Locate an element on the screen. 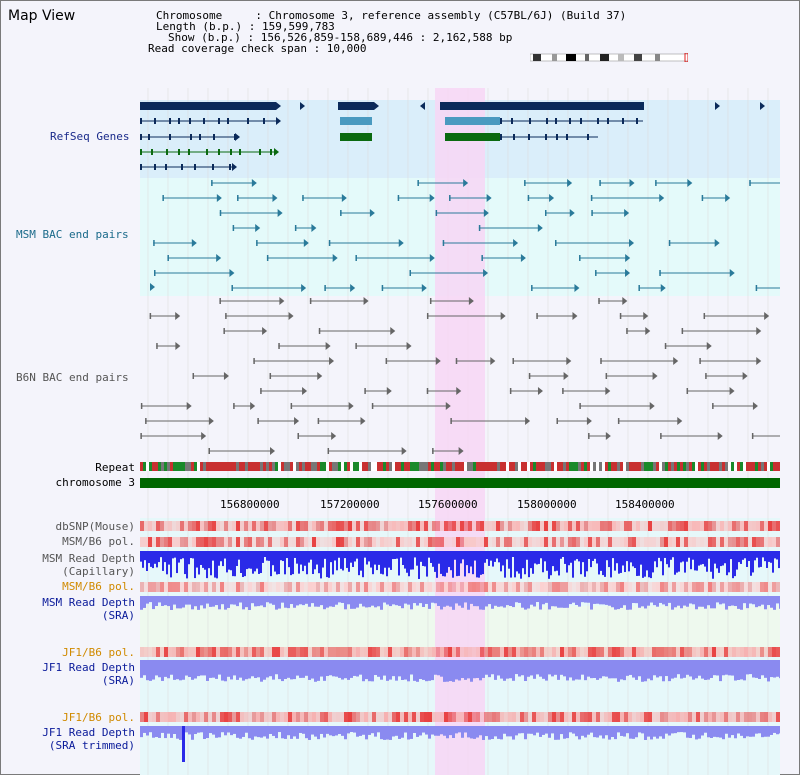 The height and width of the screenshot is (775, 800). depth-spike is located at coordinates (183, 744).